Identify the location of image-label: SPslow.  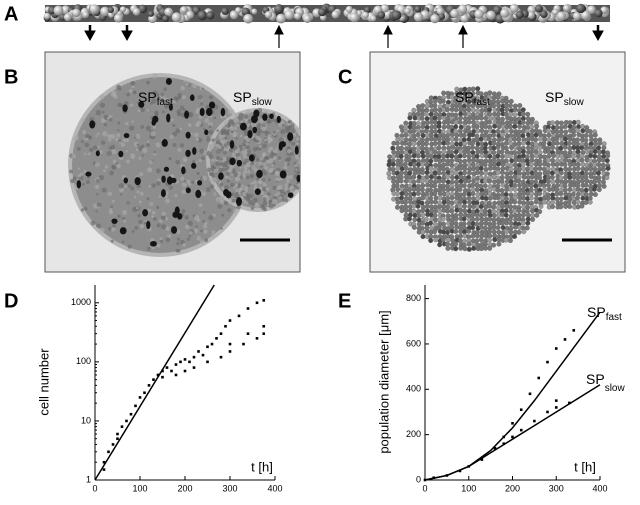
(564, 98).